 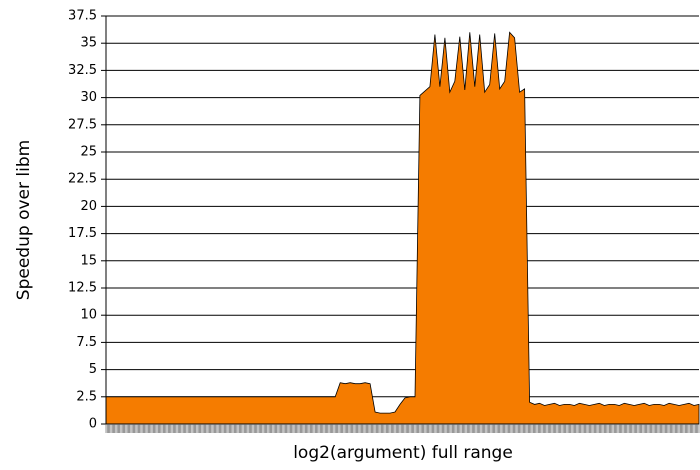 What do you see at coordinates (93, 369) in the screenshot?
I see `y-tick-label: 5` at bounding box center [93, 369].